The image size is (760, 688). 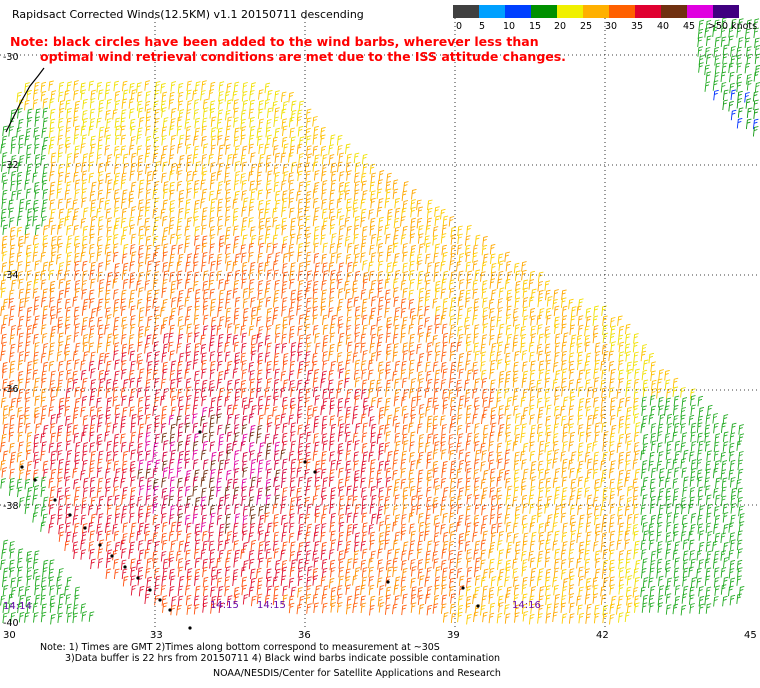 I want to click on colorbar-label: >50 knots, so click(x=733, y=26).